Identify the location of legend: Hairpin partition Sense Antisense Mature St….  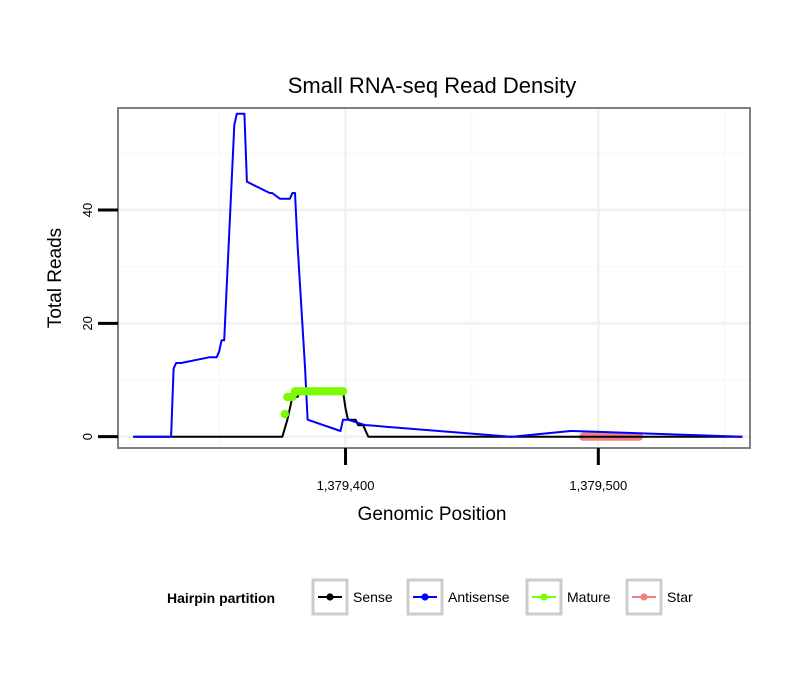
(430, 597).